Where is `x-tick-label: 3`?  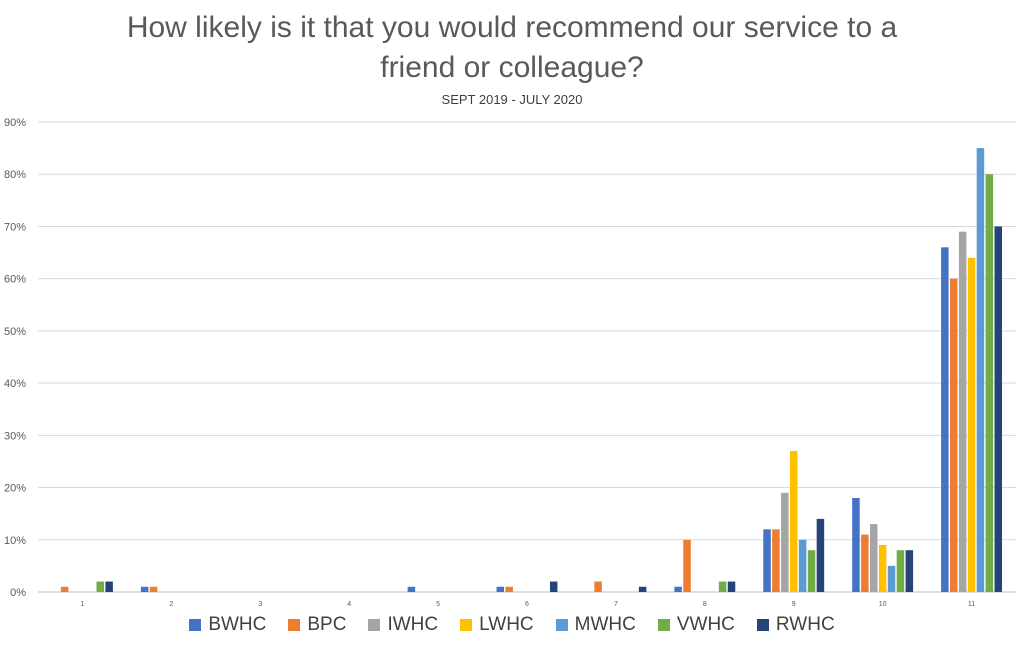
x-tick-label: 3 is located at coordinates (260, 604).